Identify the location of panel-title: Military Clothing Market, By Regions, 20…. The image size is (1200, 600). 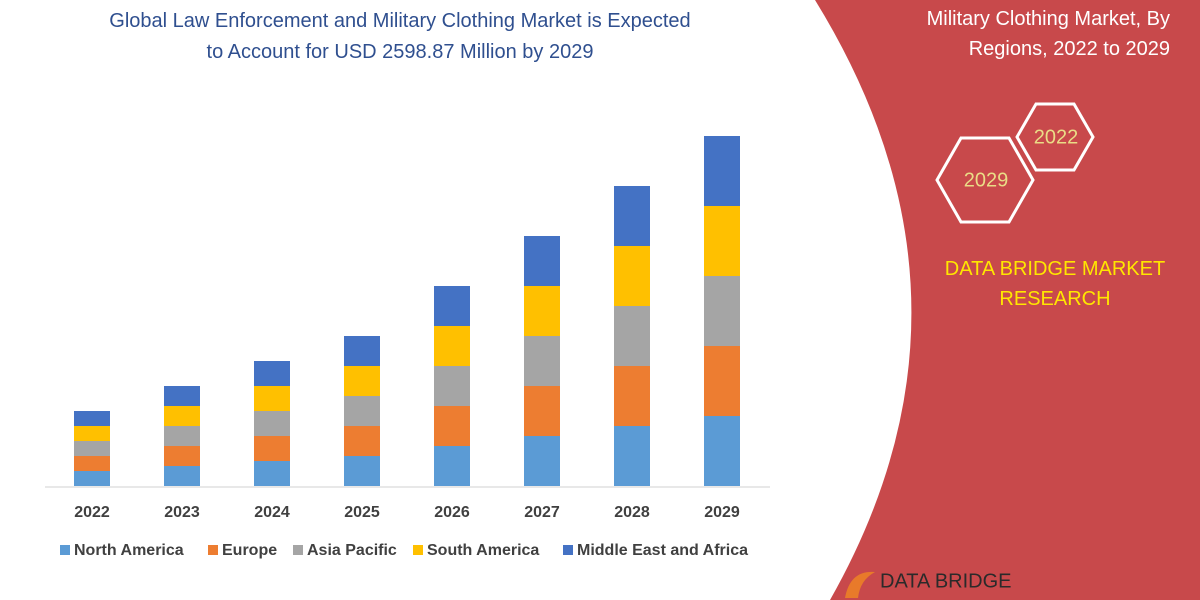
(1048, 34).